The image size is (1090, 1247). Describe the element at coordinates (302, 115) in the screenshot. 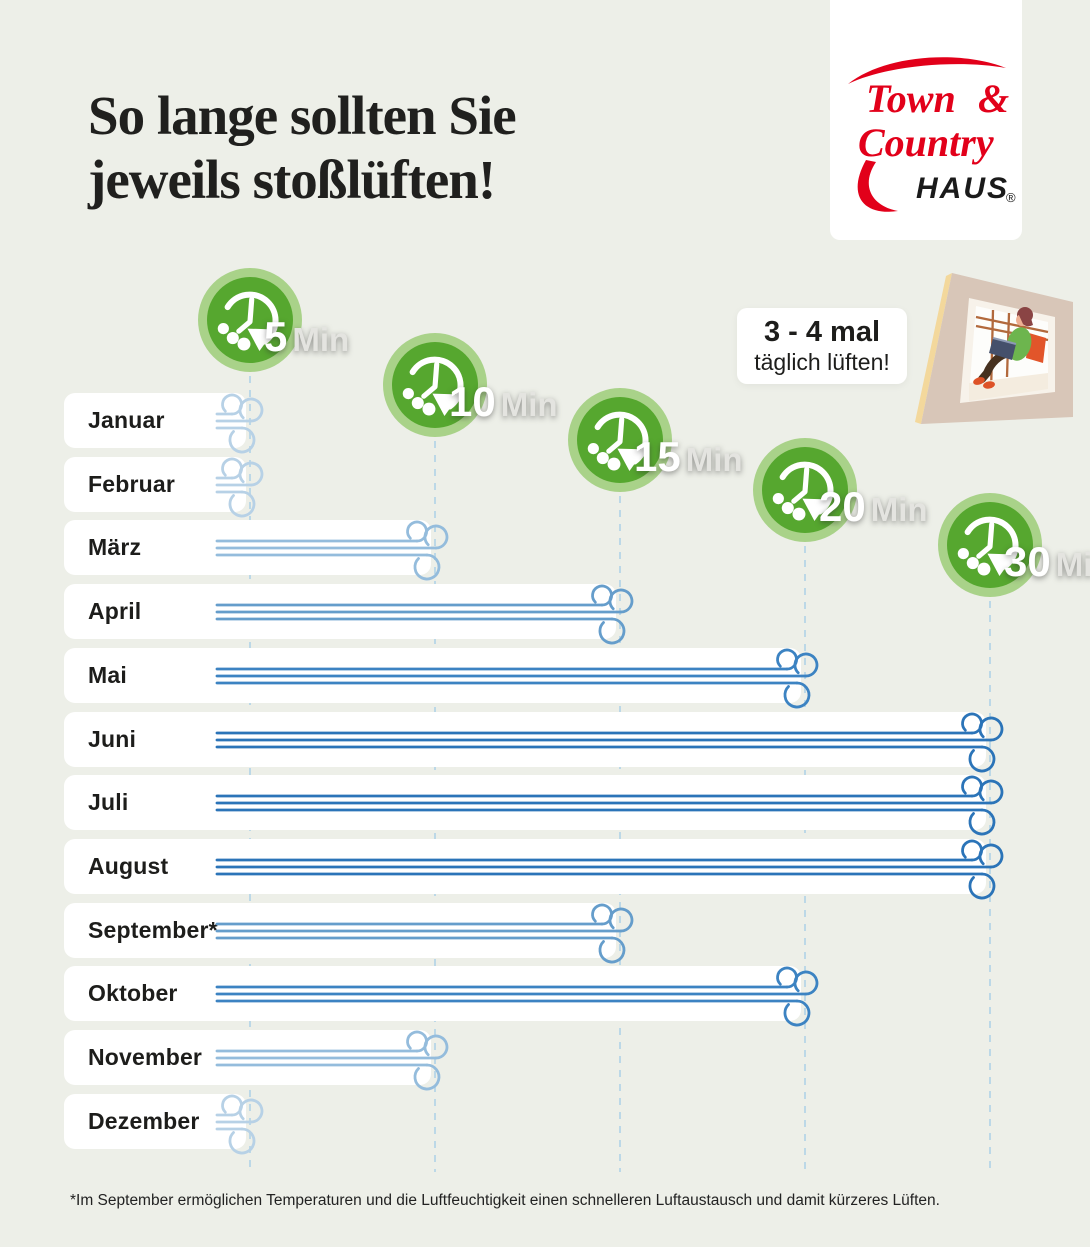

I see `title-line-1: So lange sollten Sie` at that location.